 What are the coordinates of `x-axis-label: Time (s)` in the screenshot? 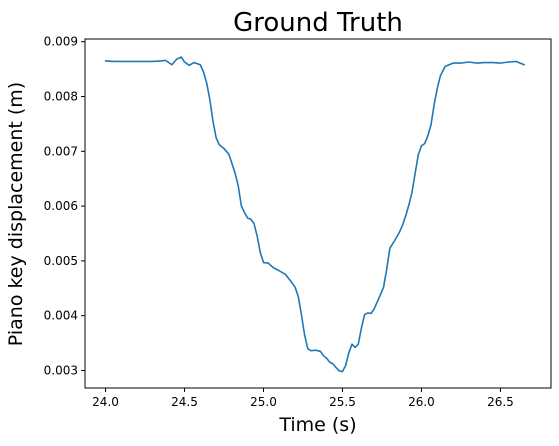 It's located at (317, 425).